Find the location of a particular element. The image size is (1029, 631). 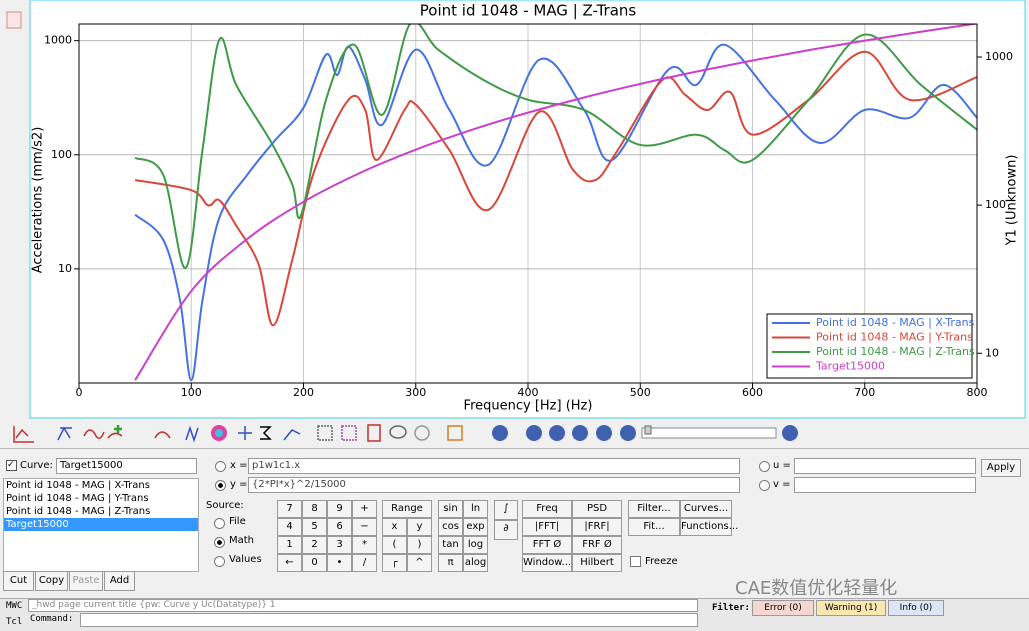

u-input is located at coordinates (885, 466).